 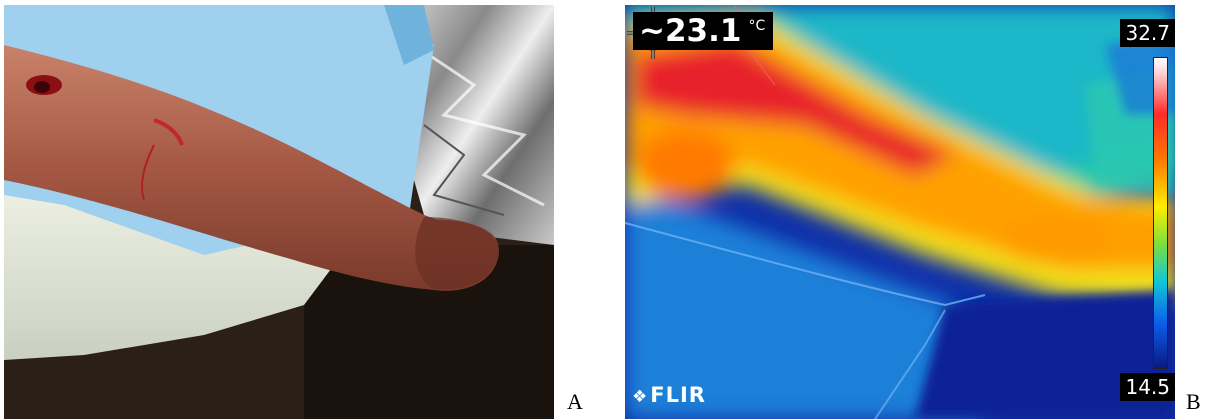 I want to click on scale-min-label: 14.5, so click(x=1147, y=387).